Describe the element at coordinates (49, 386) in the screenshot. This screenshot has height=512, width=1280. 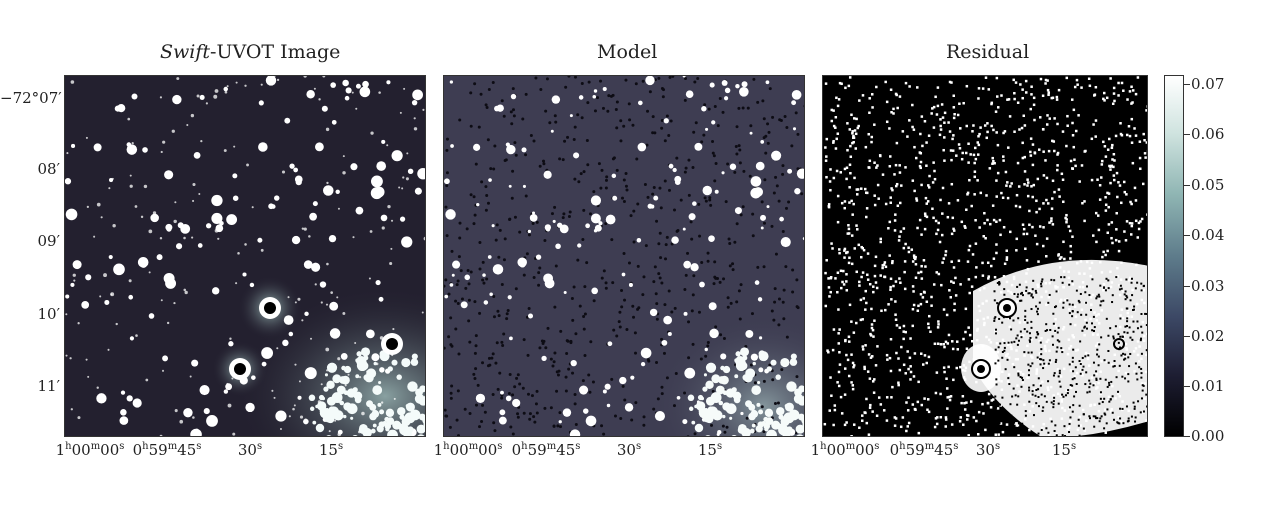
I see `dec-tick: 11′` at that location.